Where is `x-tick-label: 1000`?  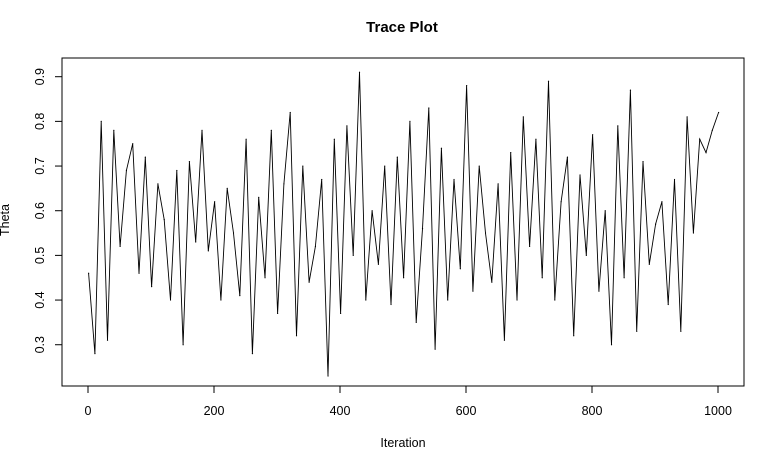 x-tick-label: 1000 is located at coordinates (718, 411).